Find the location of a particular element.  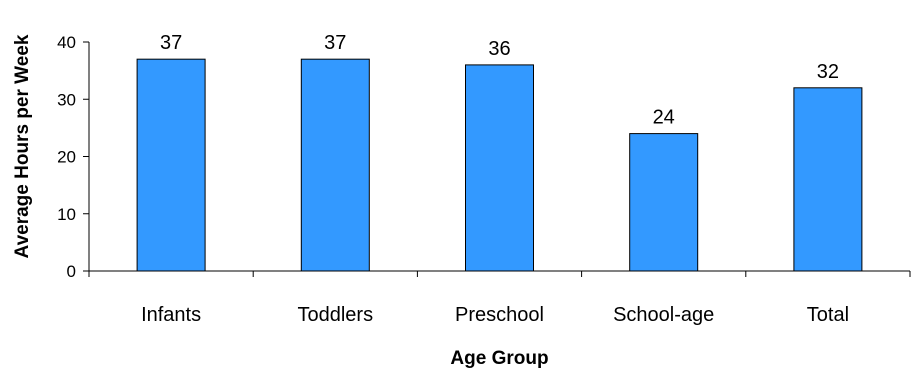

y-axis-ticks: 0 10 20 30 40 is located at coordinates (73, 157).